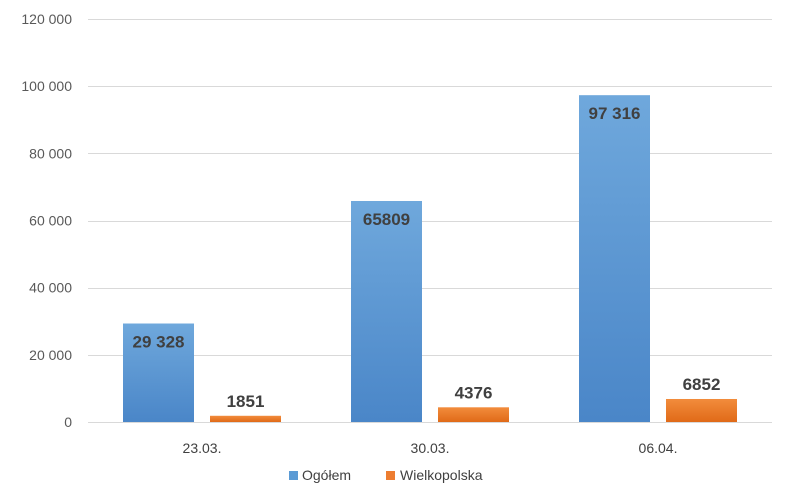 The width and height of the screenshot is (787, 504). Describe the element at coordinates (202, 448) in the screenshot. I see `x-tick-label: 23.03.` at that location.